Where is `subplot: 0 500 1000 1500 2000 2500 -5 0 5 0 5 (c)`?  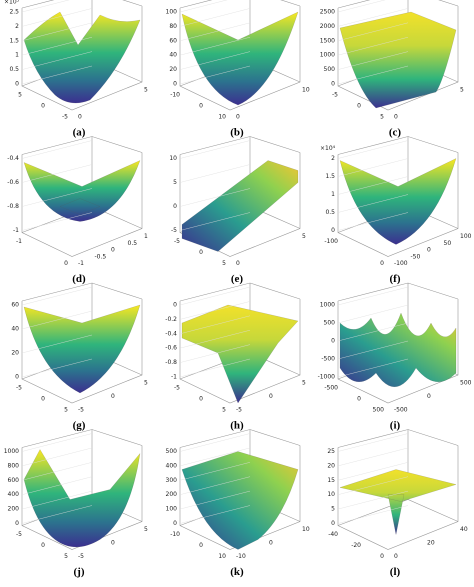 subplot: 0 500 1000 1500 2000 2500 -5 0 5 0 5 (c) is located at coordinates (392, 69).